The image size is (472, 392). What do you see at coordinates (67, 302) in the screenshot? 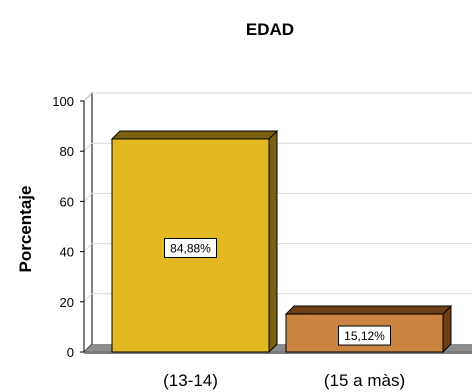
I see `y-tick-label: 20` at bounding box center [67, 302].